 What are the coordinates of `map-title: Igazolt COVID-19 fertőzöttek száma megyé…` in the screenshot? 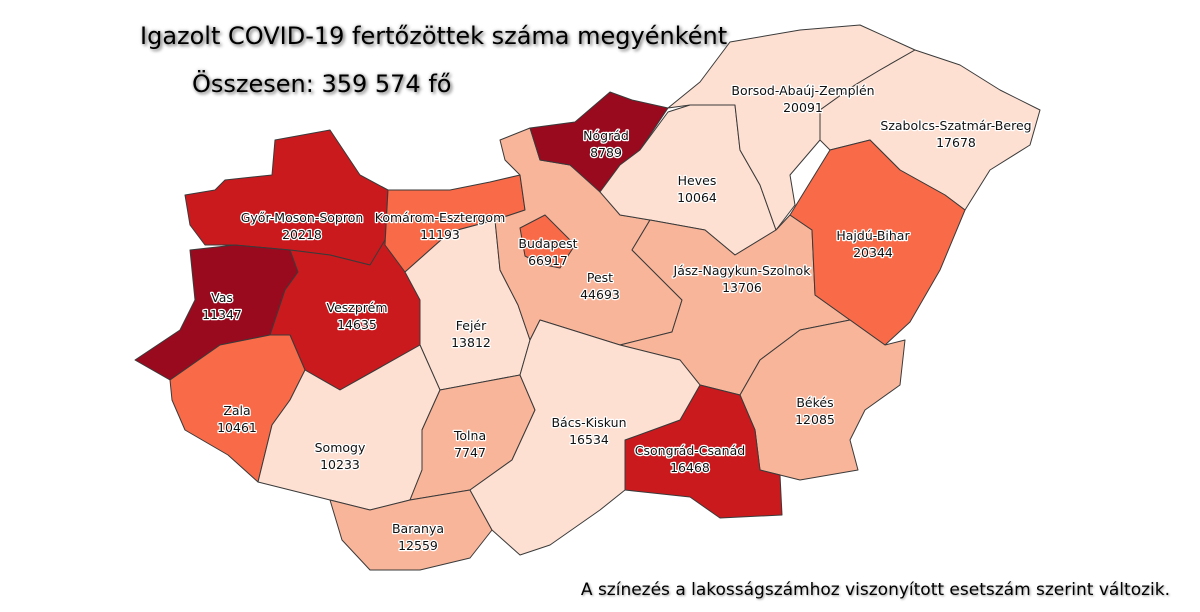 It's located at (434, 36).